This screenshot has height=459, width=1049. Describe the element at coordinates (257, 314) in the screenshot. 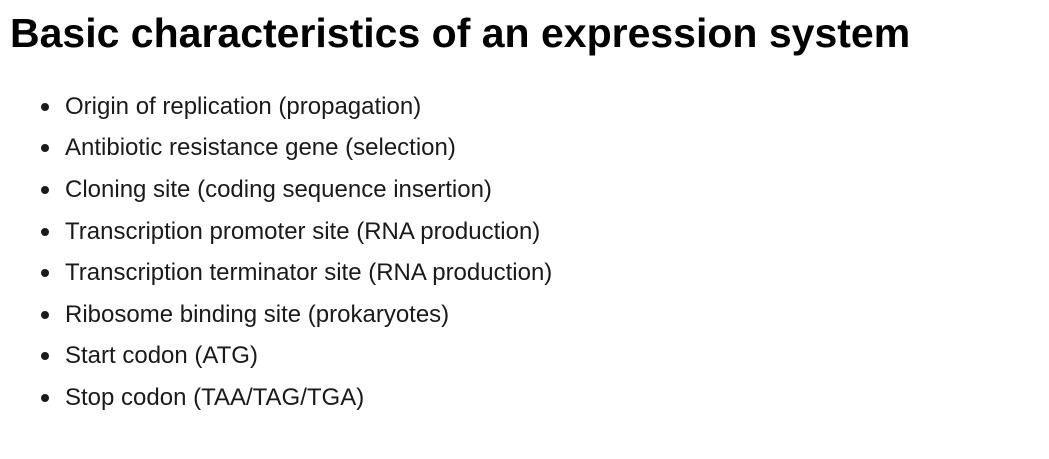

I see `list-item-text: Ribosome binding site (prokaryotes)` at that location.